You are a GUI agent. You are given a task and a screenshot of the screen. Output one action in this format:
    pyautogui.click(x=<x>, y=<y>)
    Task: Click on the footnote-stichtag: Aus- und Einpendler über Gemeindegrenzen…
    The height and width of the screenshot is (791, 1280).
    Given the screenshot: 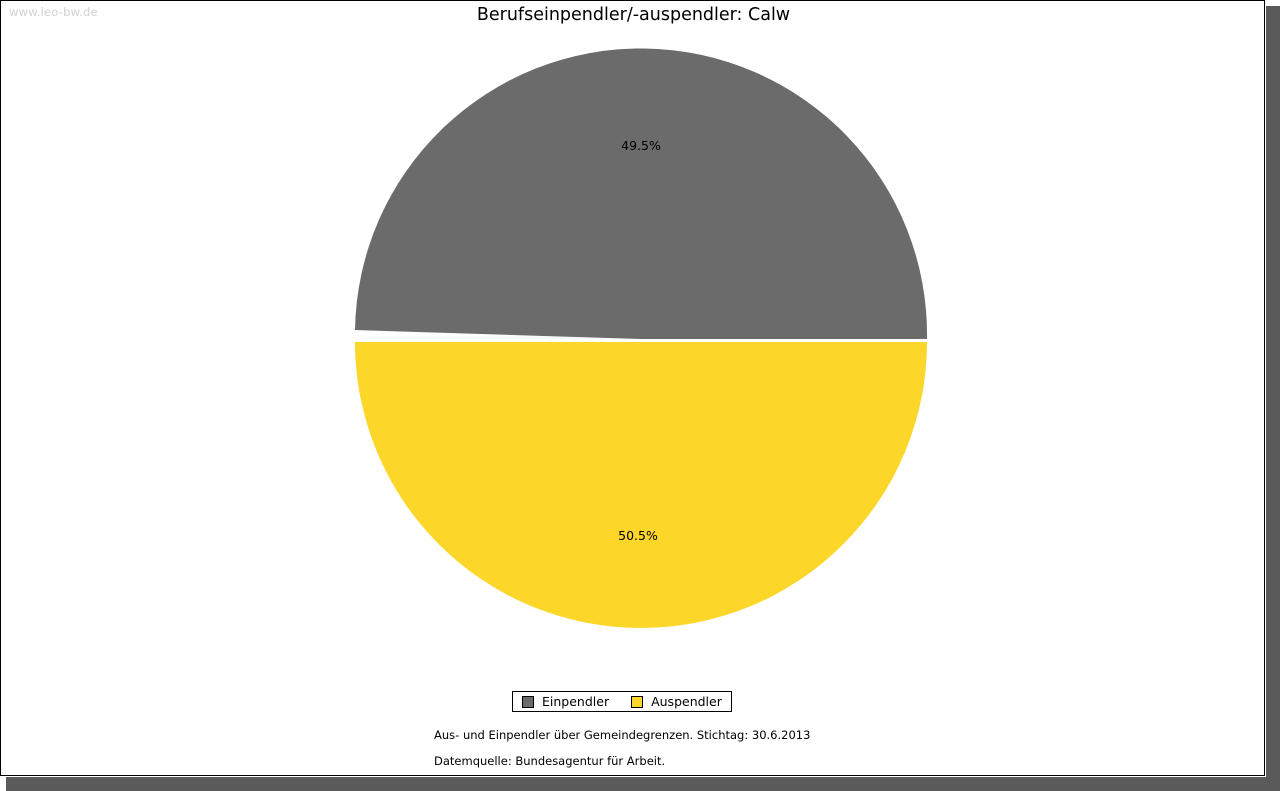 What is the action you would take?
    pyautogui.click(x=622, y=735)
    